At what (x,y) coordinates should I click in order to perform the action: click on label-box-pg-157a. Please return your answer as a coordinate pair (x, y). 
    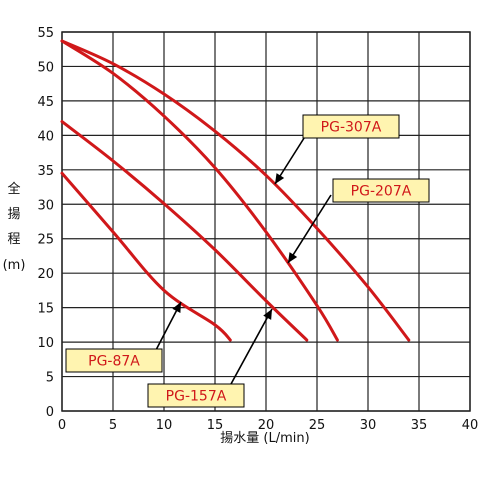
    Looking at the image, I should click on (196, 395).